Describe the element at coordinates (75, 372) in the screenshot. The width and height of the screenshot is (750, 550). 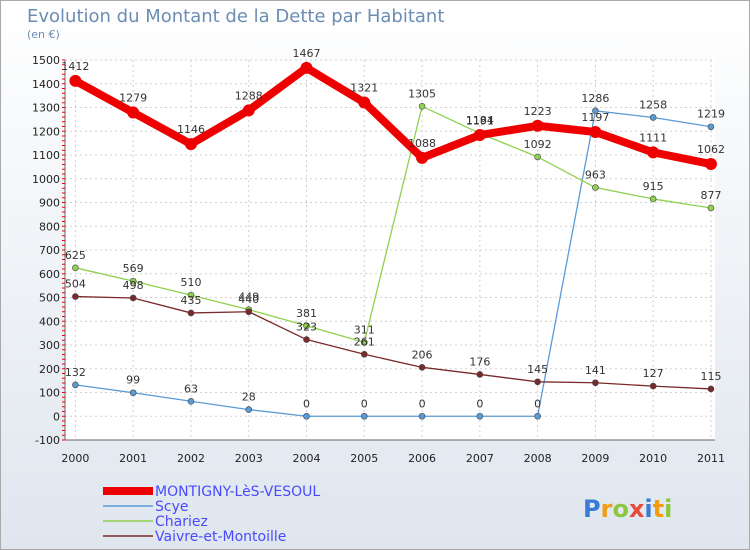
I see `data-label: 132` at that location.